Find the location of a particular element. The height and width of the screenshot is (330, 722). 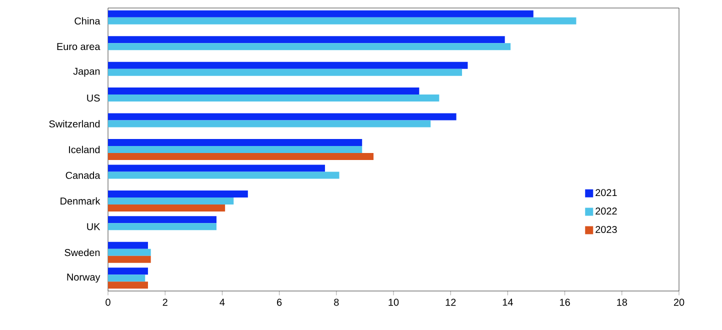

y-tick-label: Norway is located at coordinates (83, 278).